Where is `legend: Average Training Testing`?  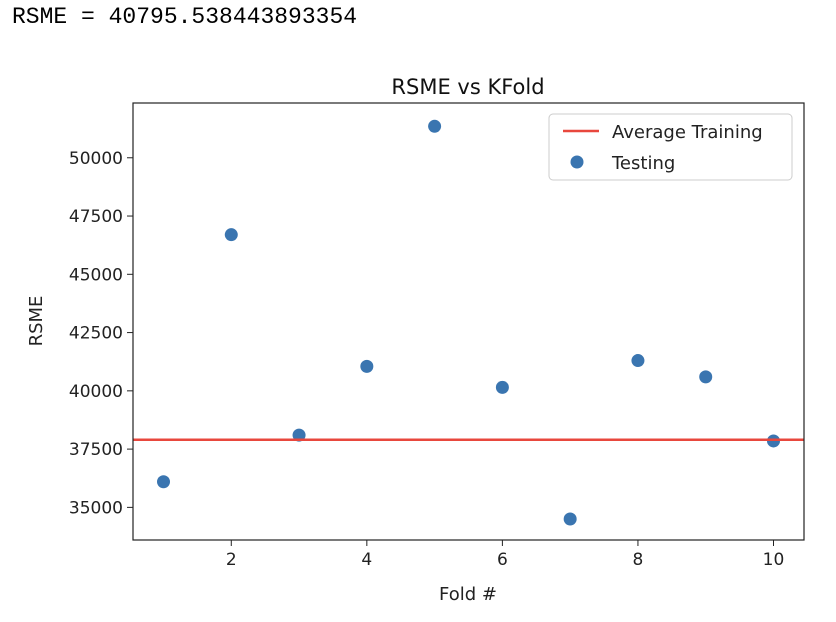
legend: Average Training Testing is located at coordinates (670, 147).